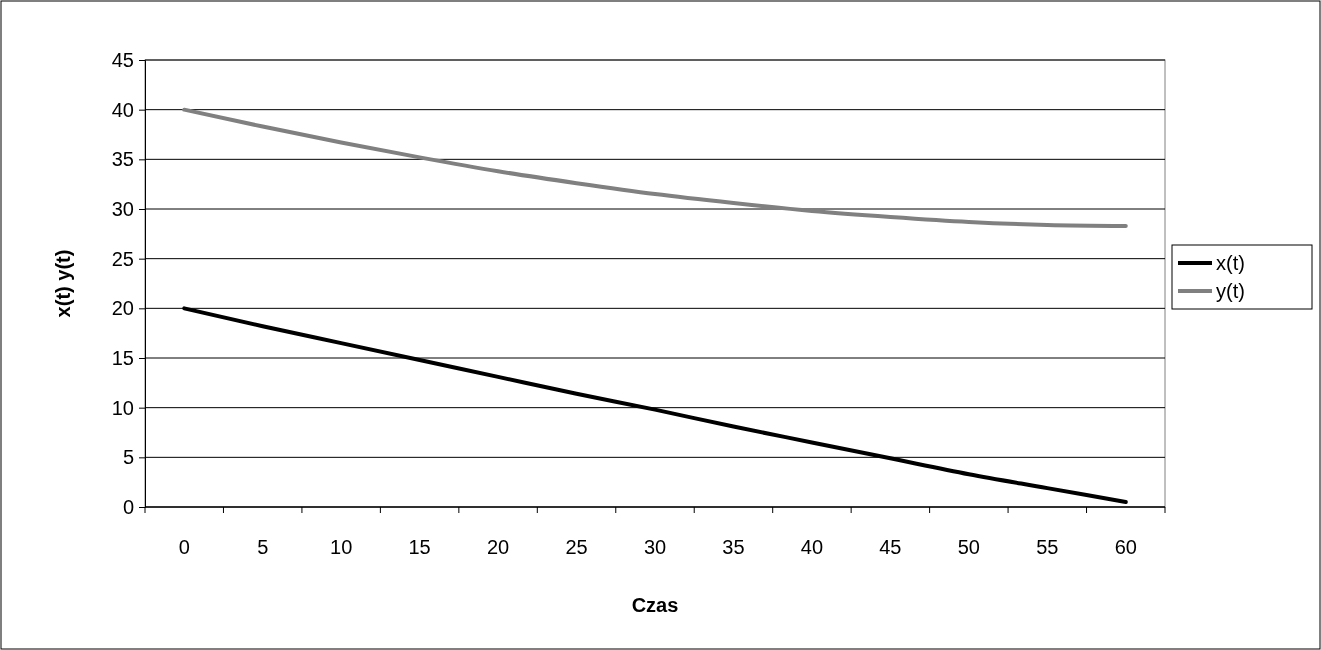  I want to click on legend-label: y(t), so click(1230, 291).